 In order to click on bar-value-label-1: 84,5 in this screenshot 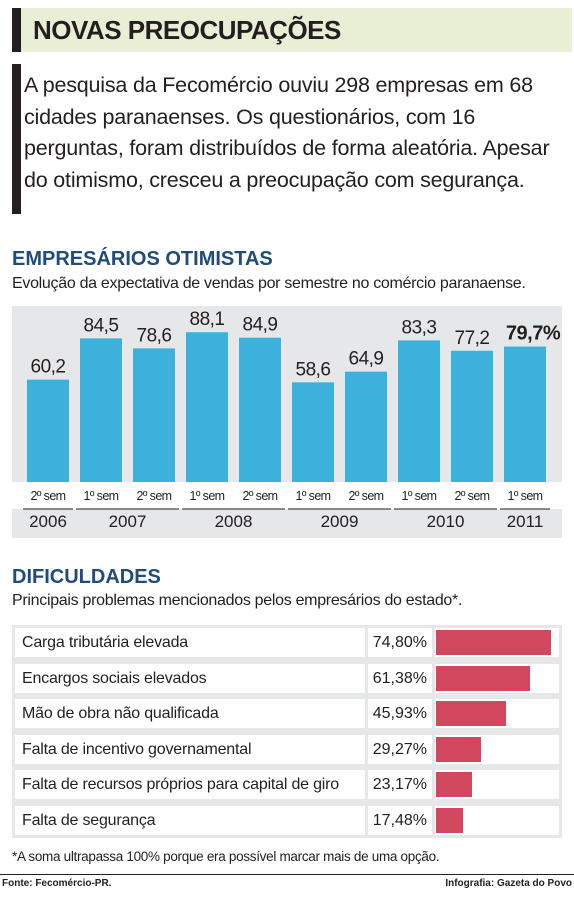, I will do `click(101, 325)`.